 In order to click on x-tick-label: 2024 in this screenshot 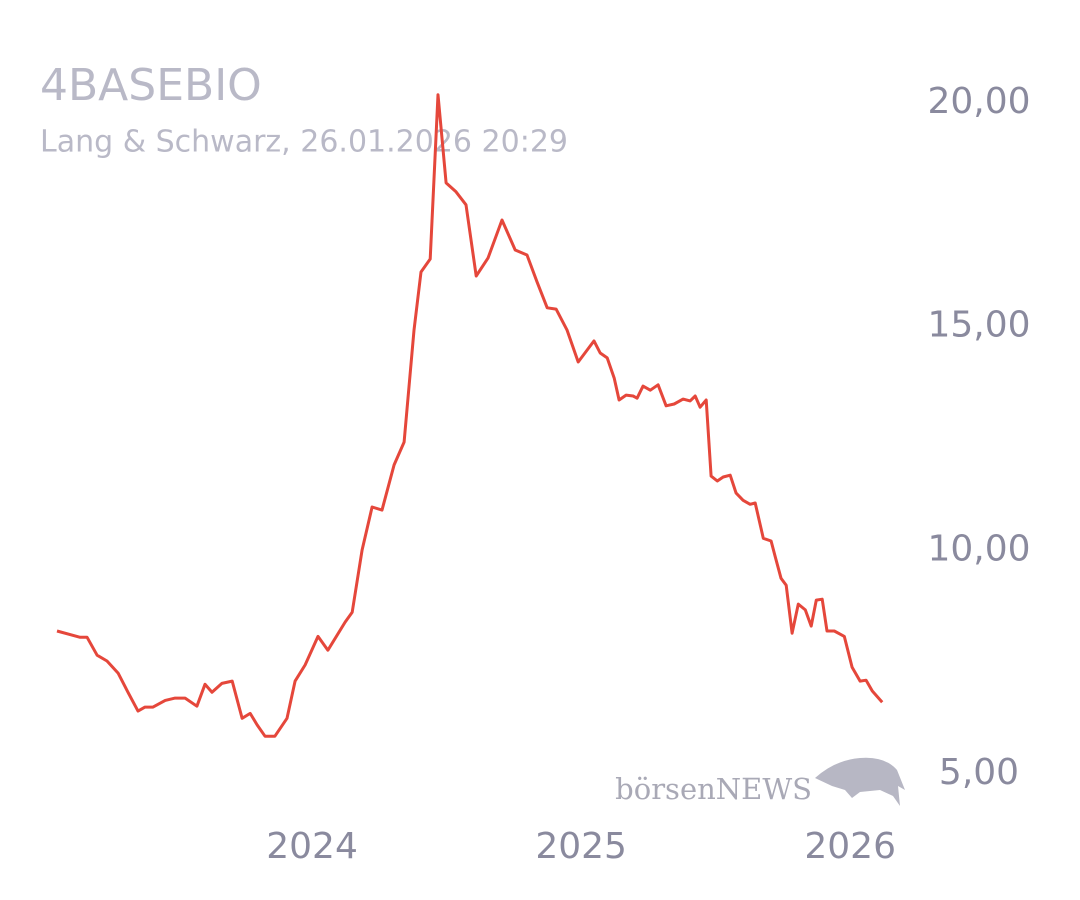, I will do `click(312, 846)`.